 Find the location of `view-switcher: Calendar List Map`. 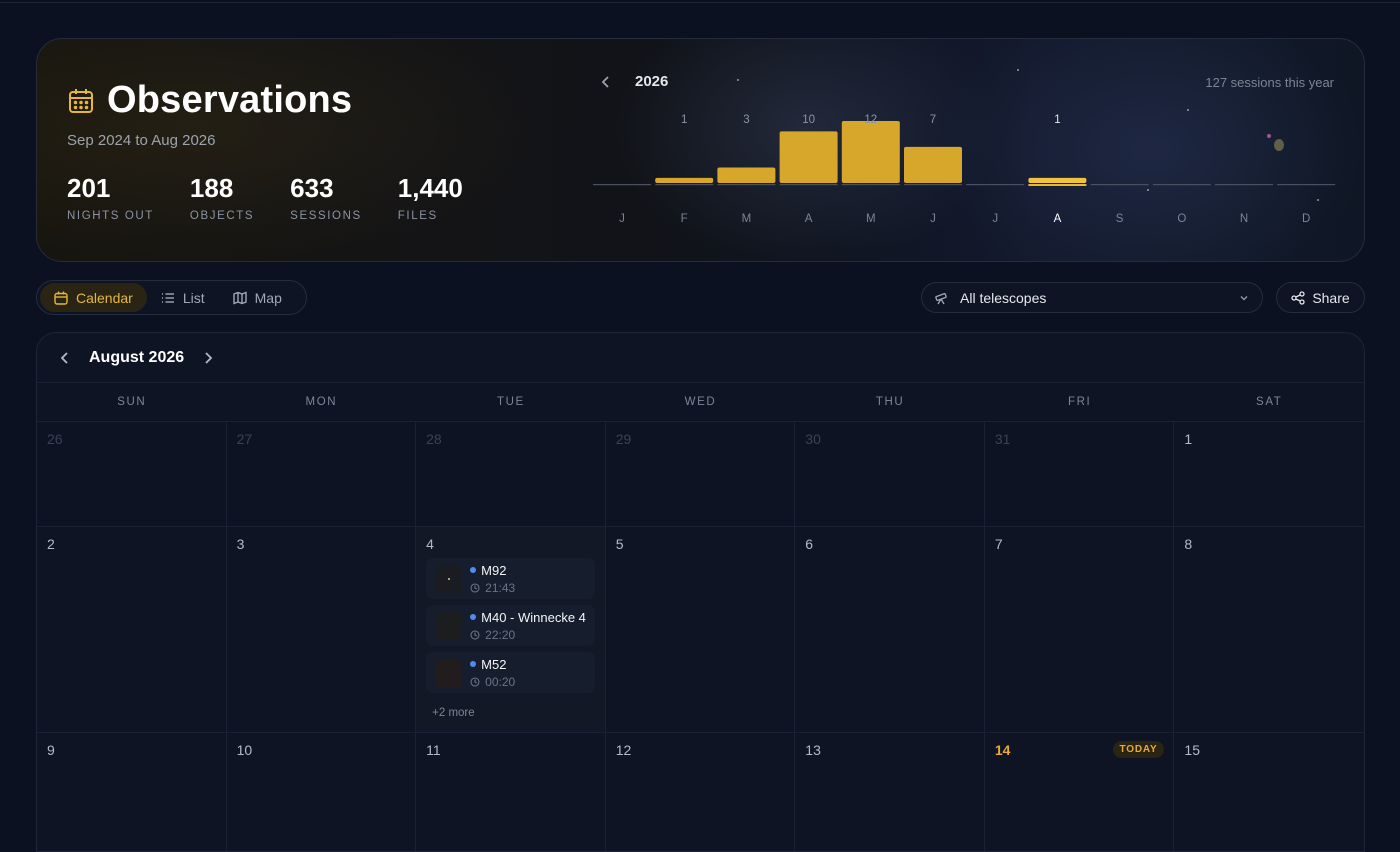

view-switcher: Calendar List Map is located at coordinates (171, 297).